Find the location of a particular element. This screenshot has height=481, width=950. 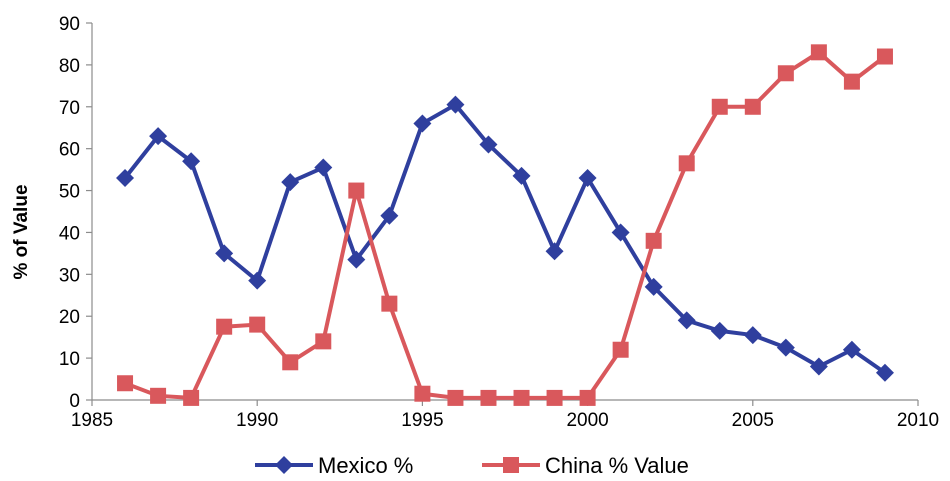

x-tick-label: 1985 is located at coordinates (92, 420).